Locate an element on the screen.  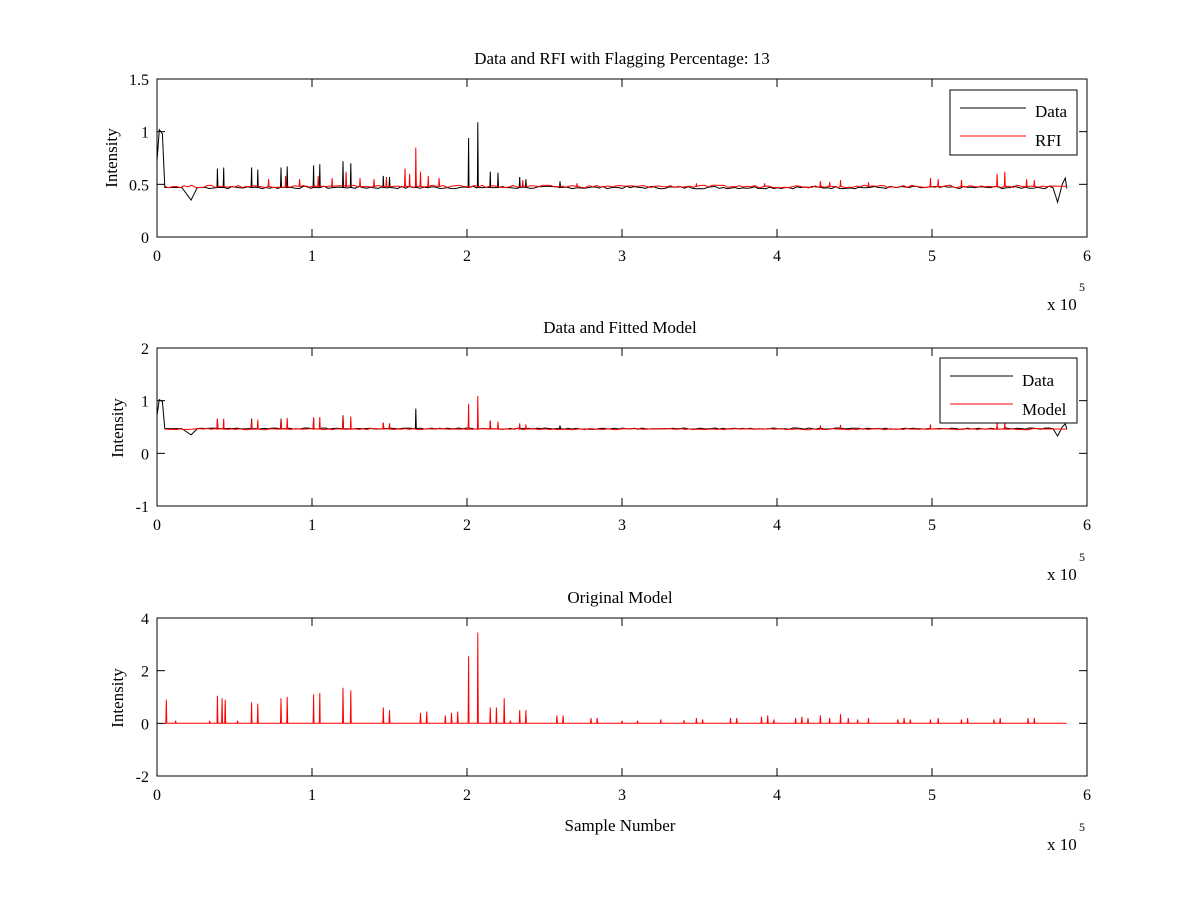
y-tick-label: 1.5 is located at coordinates (139, 80).